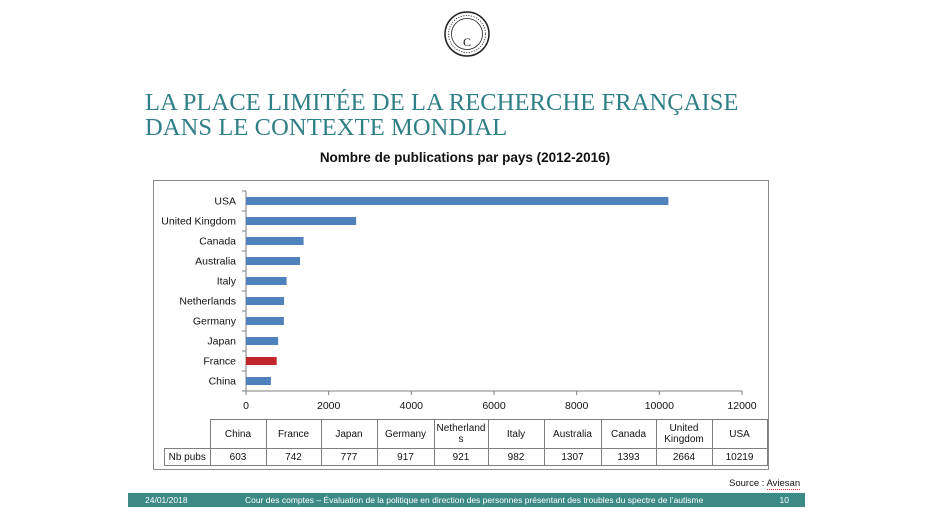 The image size is (925, 520). I want to click on slide-title-line-2: DANS LE CONTEXTE MONDIAL, so click(326, 127).